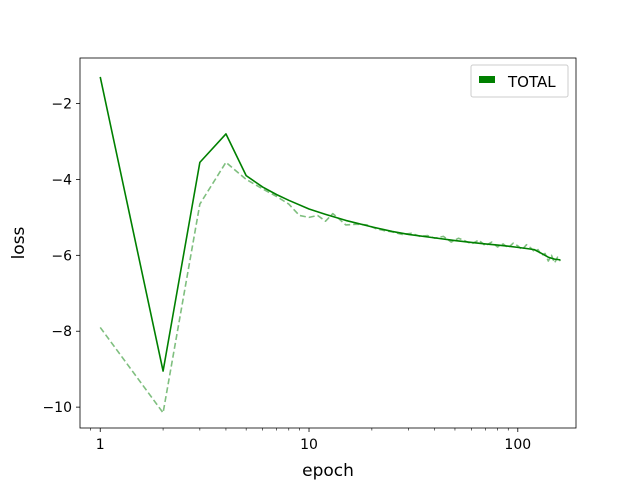  What do you see at coordinates (100, 445) in the screenshot?
I see `x-tick-label: 1` at bounding box center [100, 445].